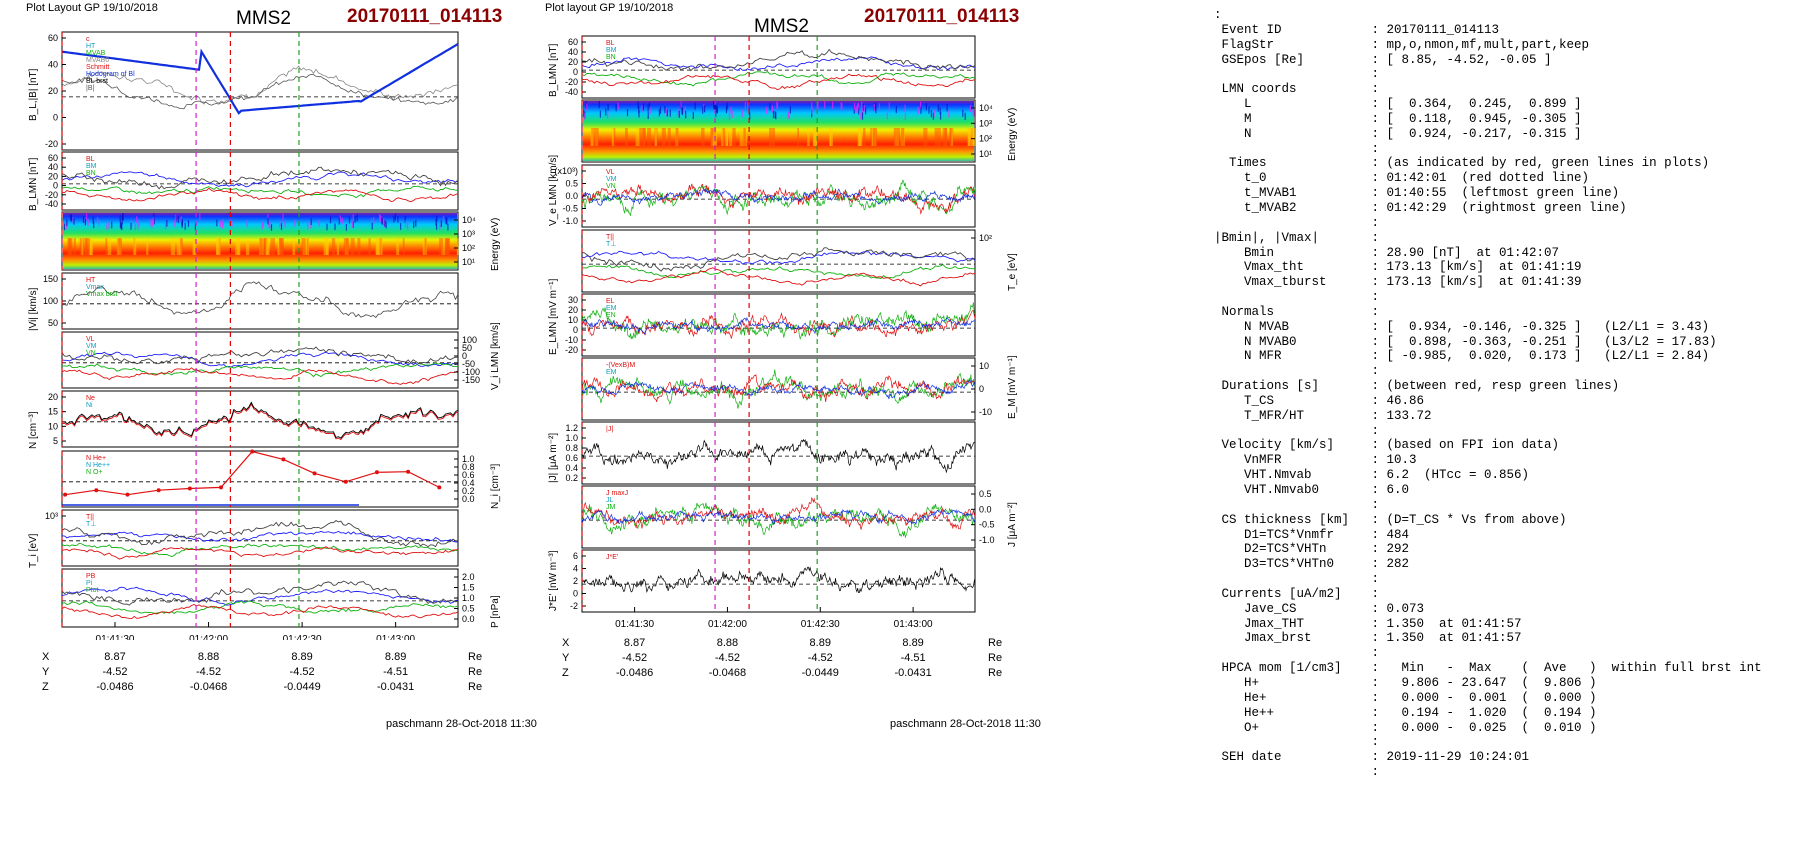  I want to click on legend-entry: MVAB, so click(96, 53).